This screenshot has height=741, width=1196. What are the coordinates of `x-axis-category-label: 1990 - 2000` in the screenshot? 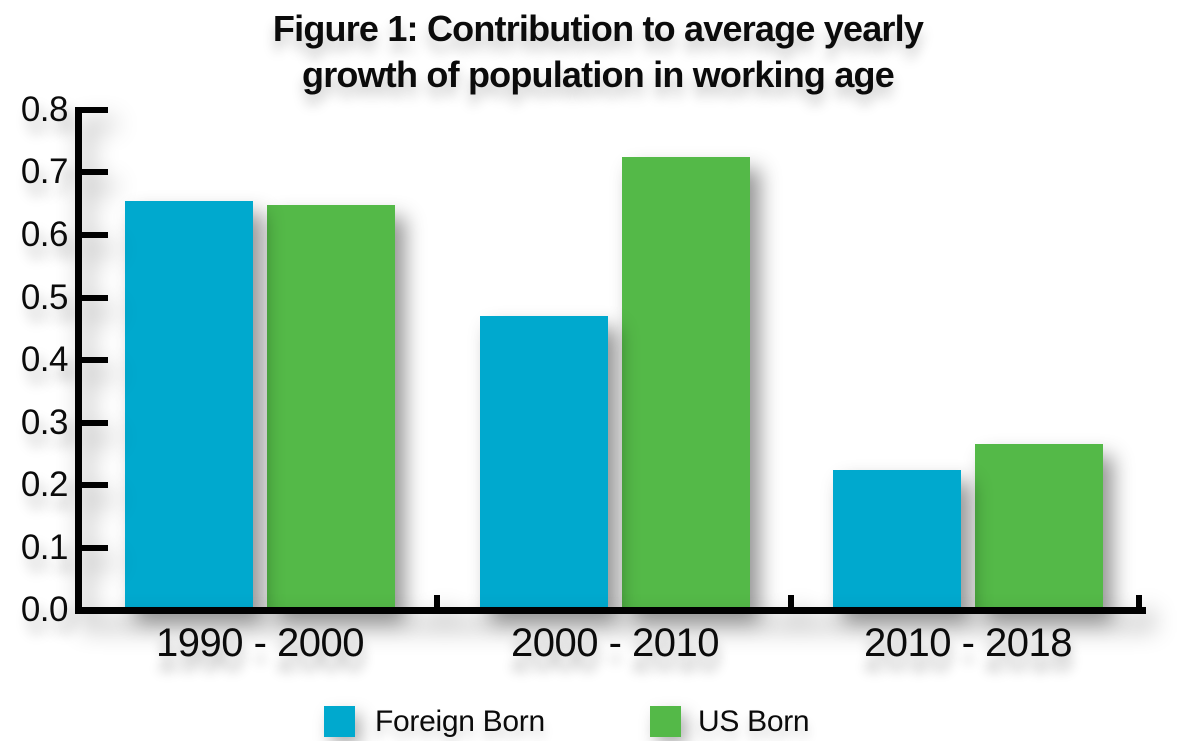 It's located at (260, 643).